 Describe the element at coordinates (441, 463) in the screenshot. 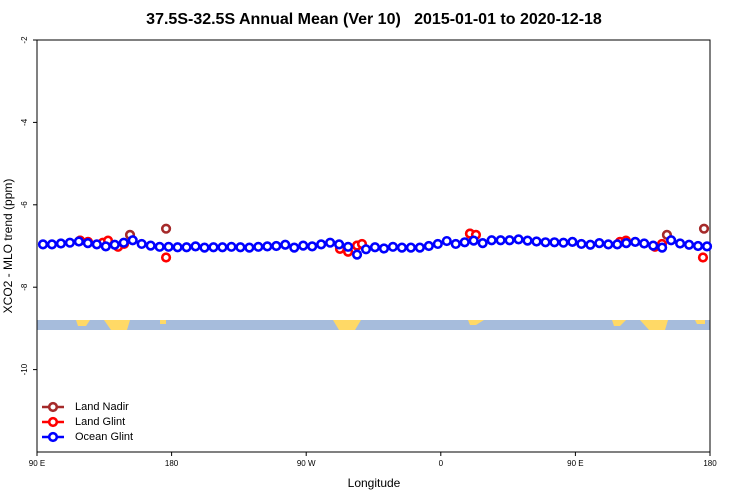

I see `x-tick-label: 0` at that location.